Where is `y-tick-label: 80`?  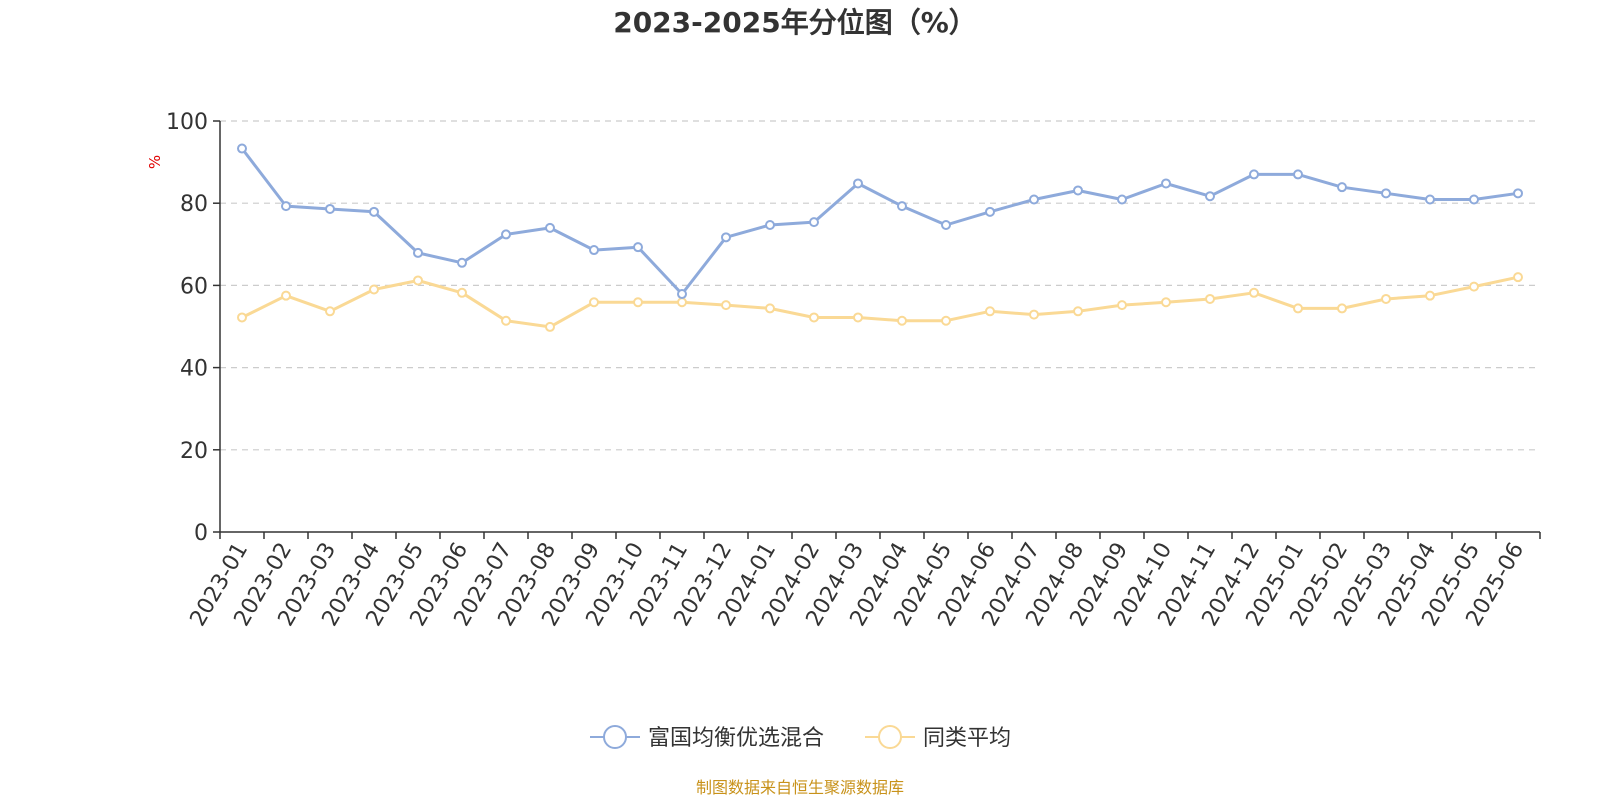 y-tick-label: 80 is located at coordinates (194, 204).